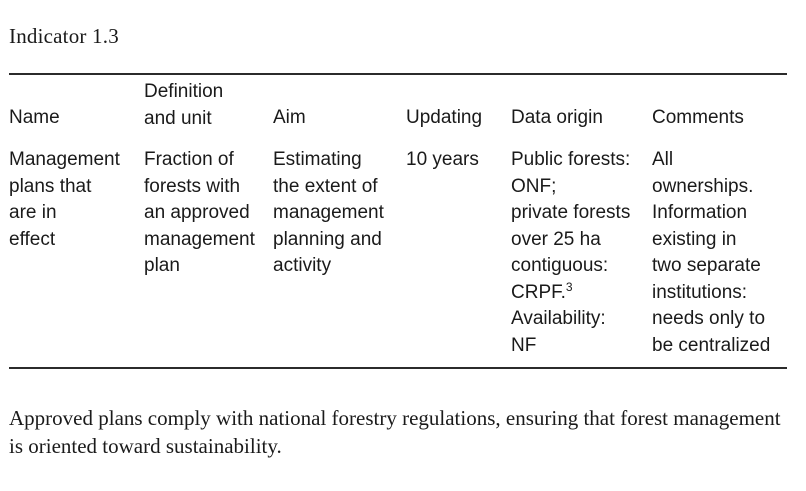 This screenshot has height=491, width=806. I want to click on cell-comments-line: be centralized, so click(711, 345).